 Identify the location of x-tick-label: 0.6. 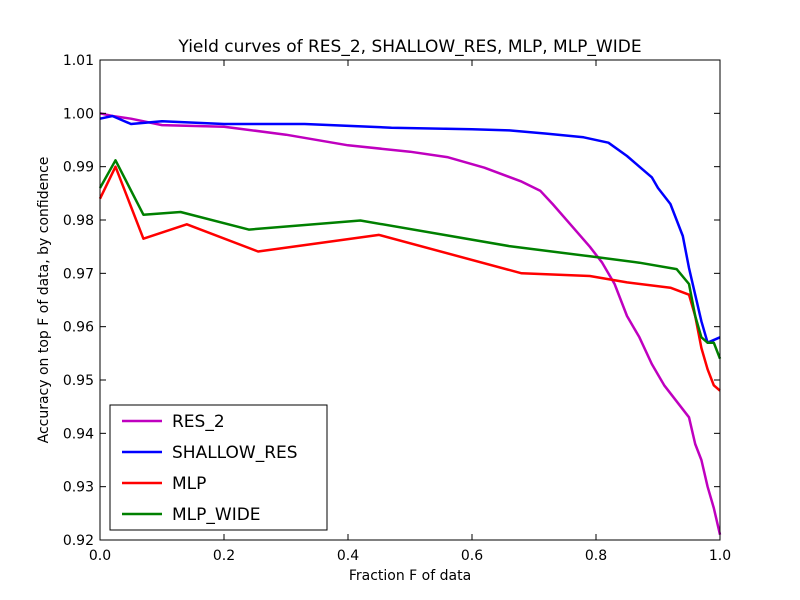
(472, 556).